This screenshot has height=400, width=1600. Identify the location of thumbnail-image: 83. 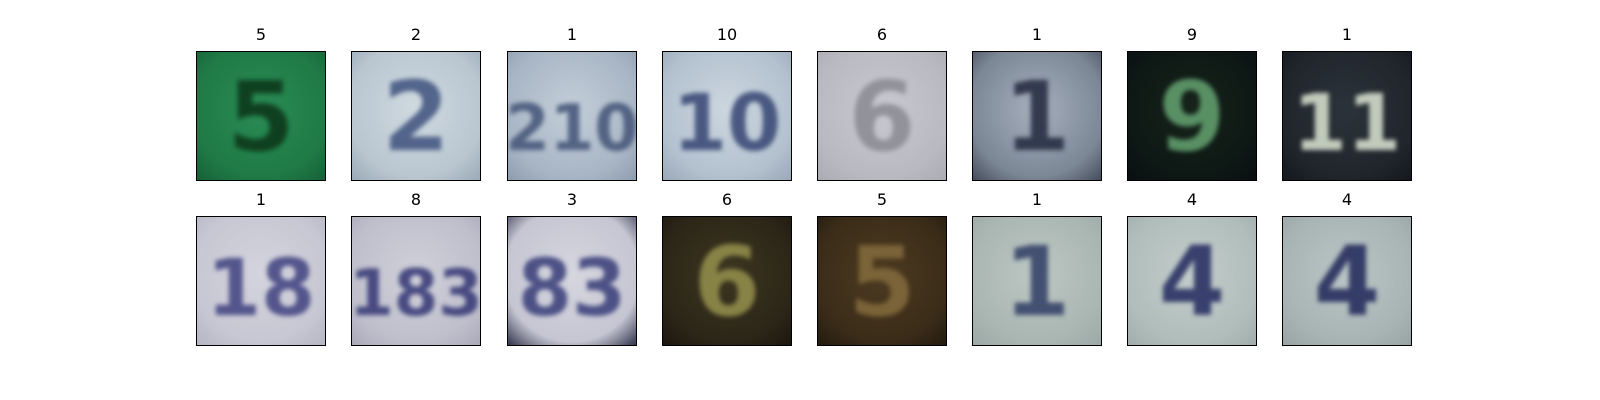
(572, 281).